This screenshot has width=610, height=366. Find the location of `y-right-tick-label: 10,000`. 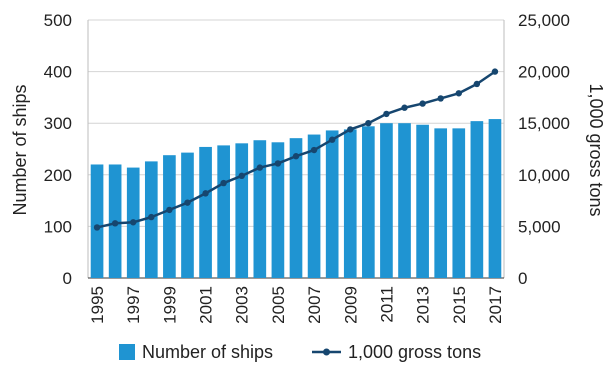

y-right-tick-label: 10,000 is located at coordinates (544, 175).